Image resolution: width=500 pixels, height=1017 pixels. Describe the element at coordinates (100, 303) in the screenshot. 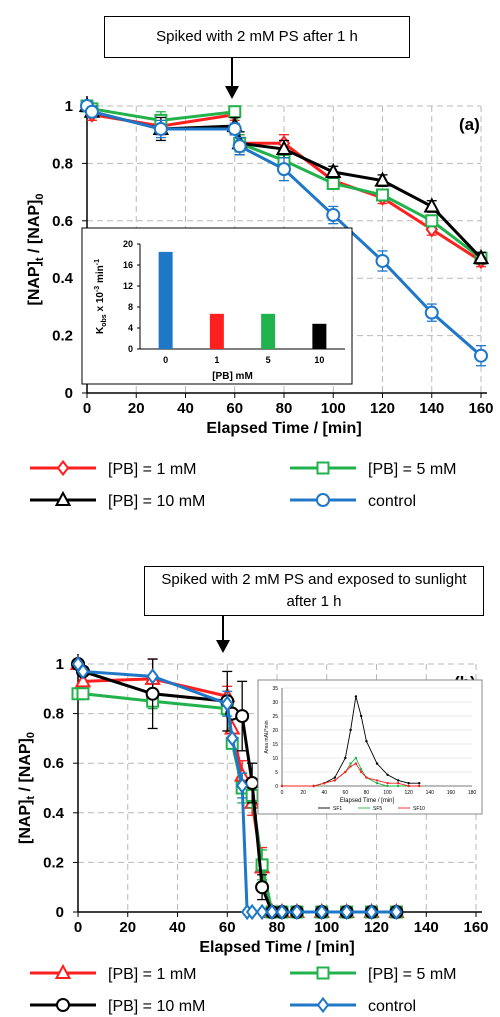

I see `inset-a-y-label-part: x 10` at that location.